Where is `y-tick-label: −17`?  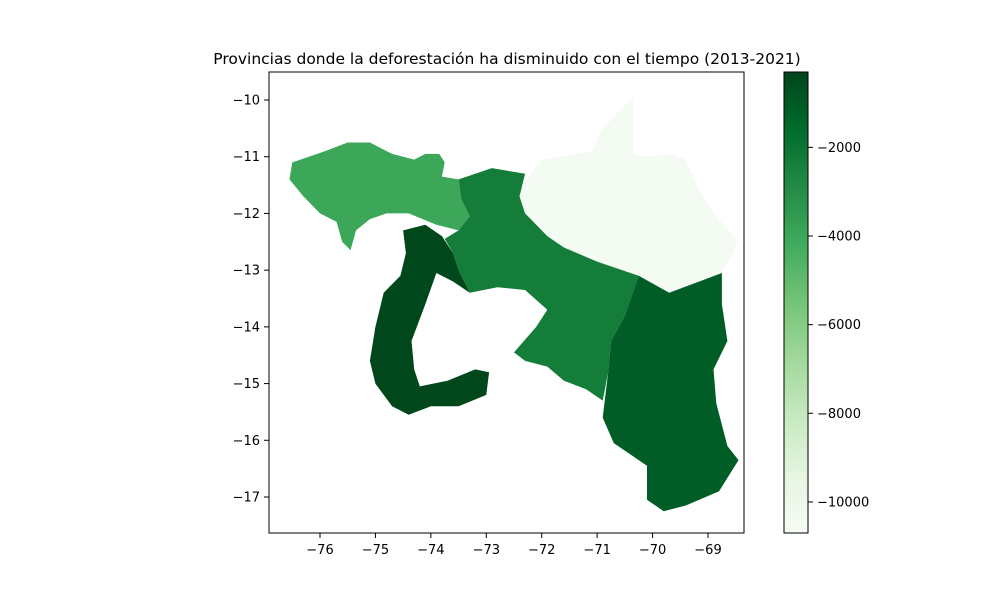
y-tick-label: −17 is located at coordinates (246, 498).